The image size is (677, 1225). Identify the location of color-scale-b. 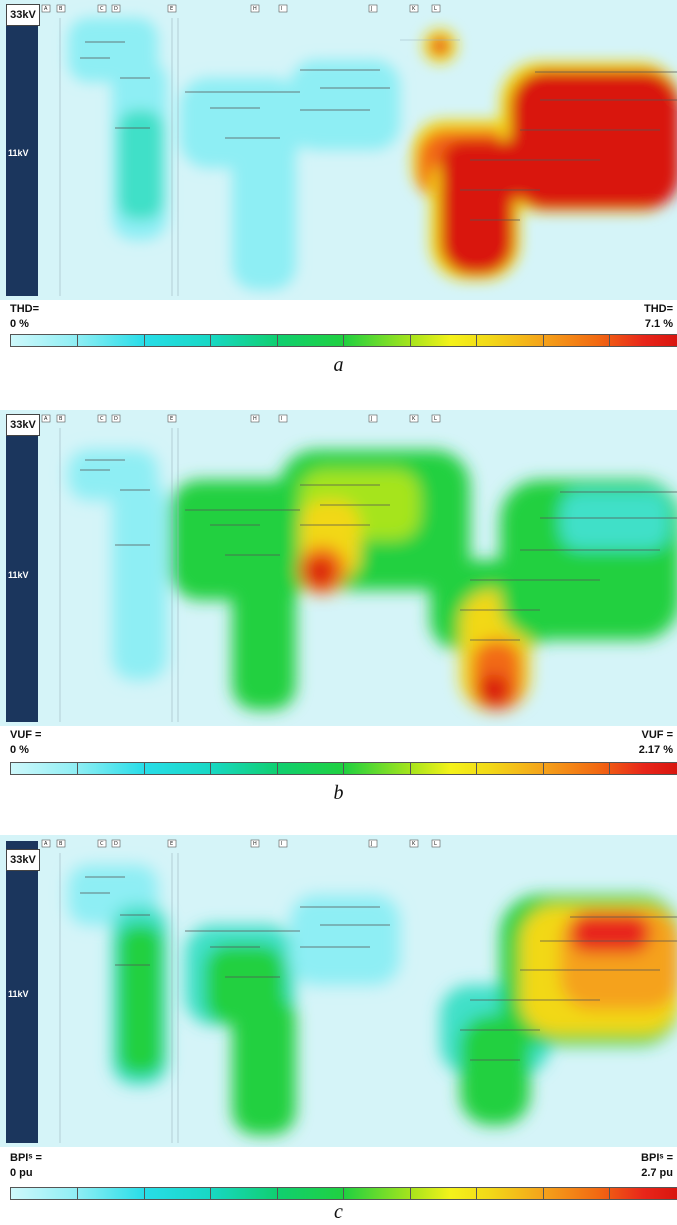
(343, 768).